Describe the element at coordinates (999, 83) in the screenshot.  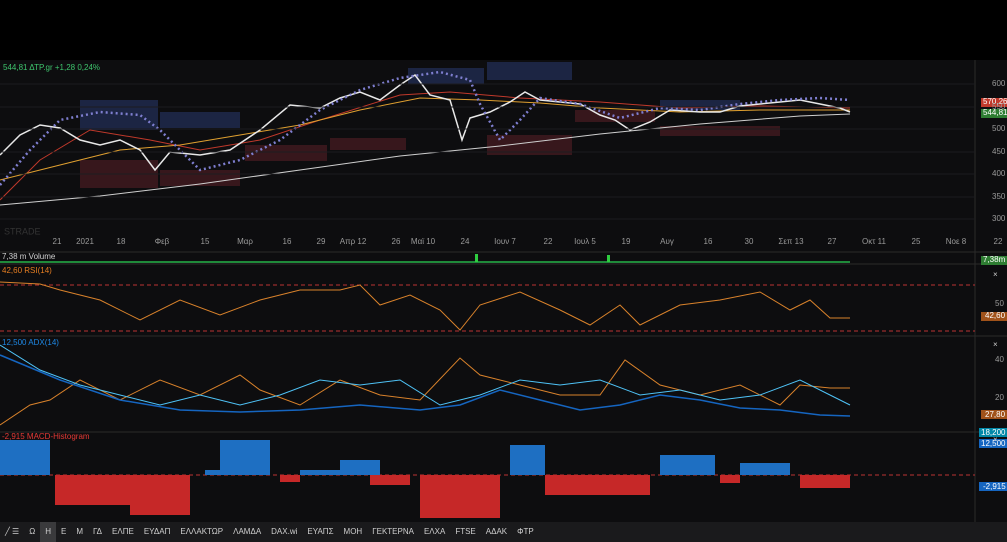
I see `price-tick: 600` at that location.